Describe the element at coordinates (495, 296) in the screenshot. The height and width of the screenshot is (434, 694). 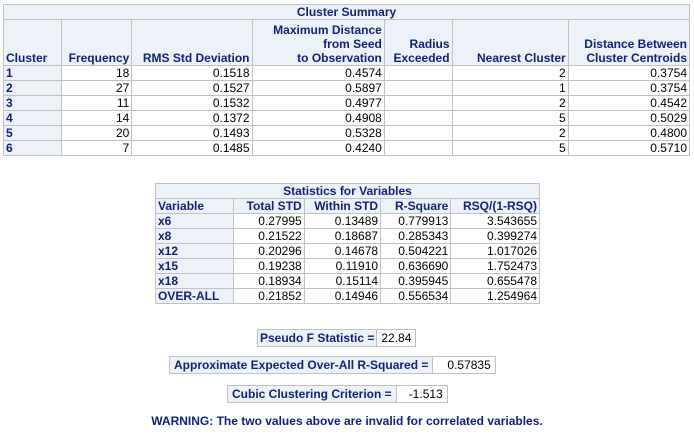
I see `table-cell: 1.254964` at that location.